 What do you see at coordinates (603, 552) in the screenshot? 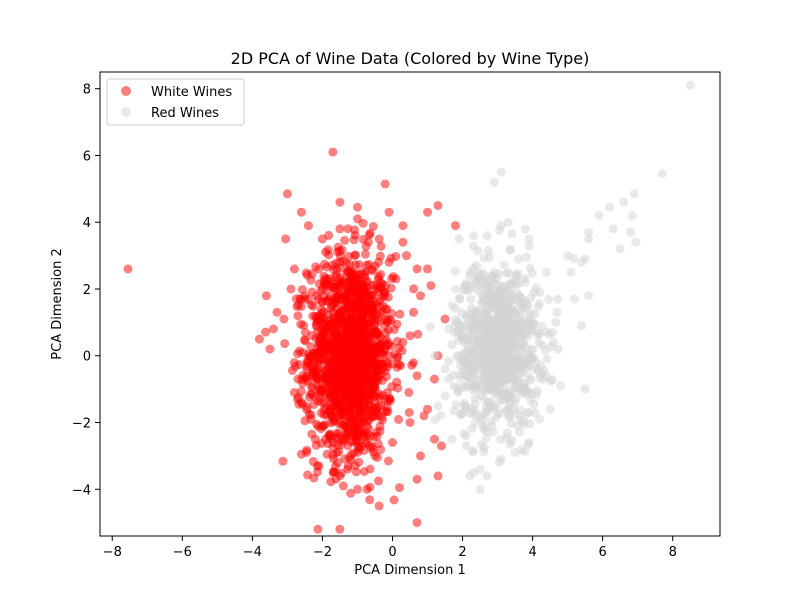
I see `x-tick-label: 6` at bounding box center [603, 552].